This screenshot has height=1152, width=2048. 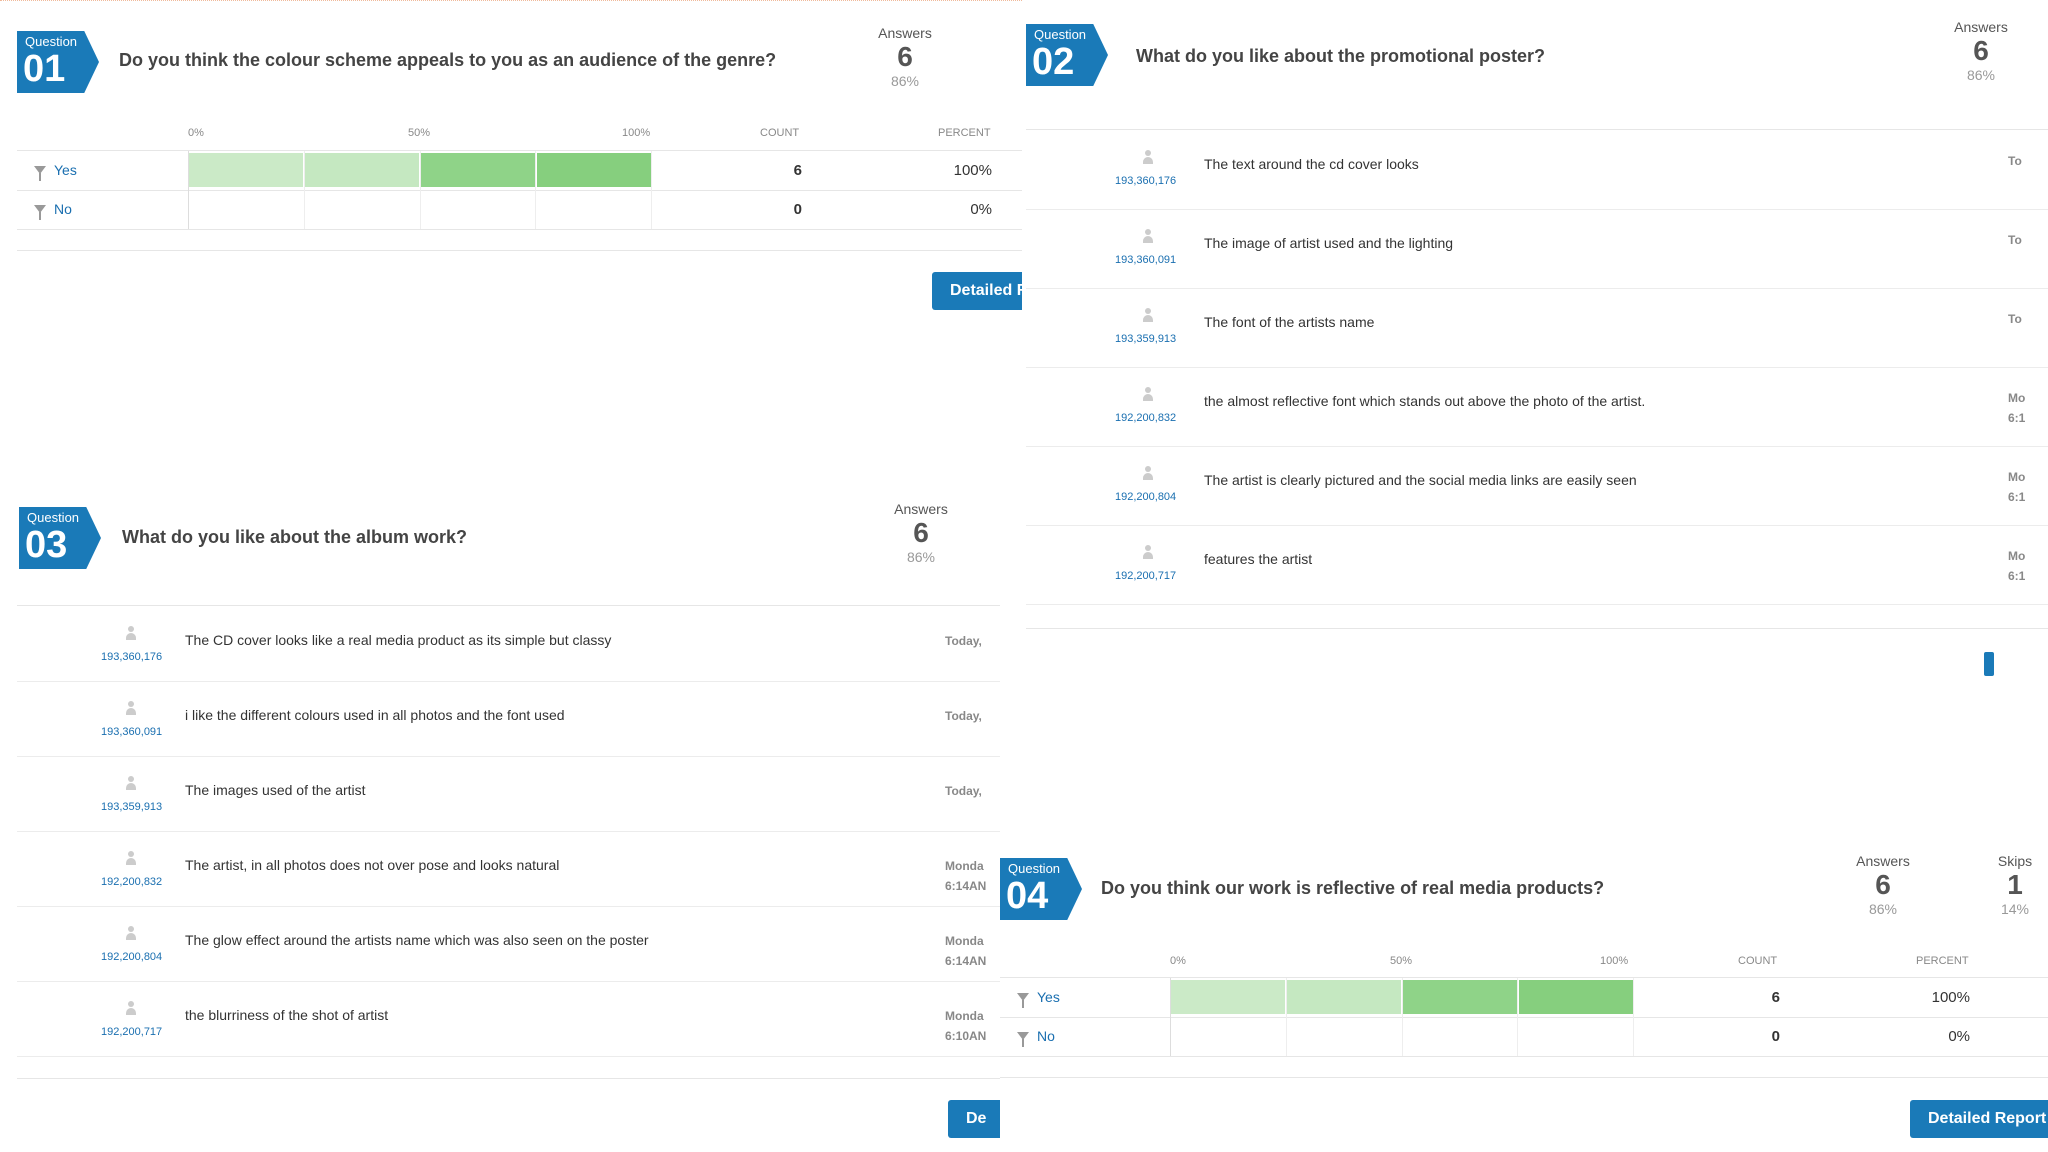 What do you see at coordinates (1289, 322) in the screenshot?
I see `response-text: The font of the artists name` at bounding box center [1289, 322].